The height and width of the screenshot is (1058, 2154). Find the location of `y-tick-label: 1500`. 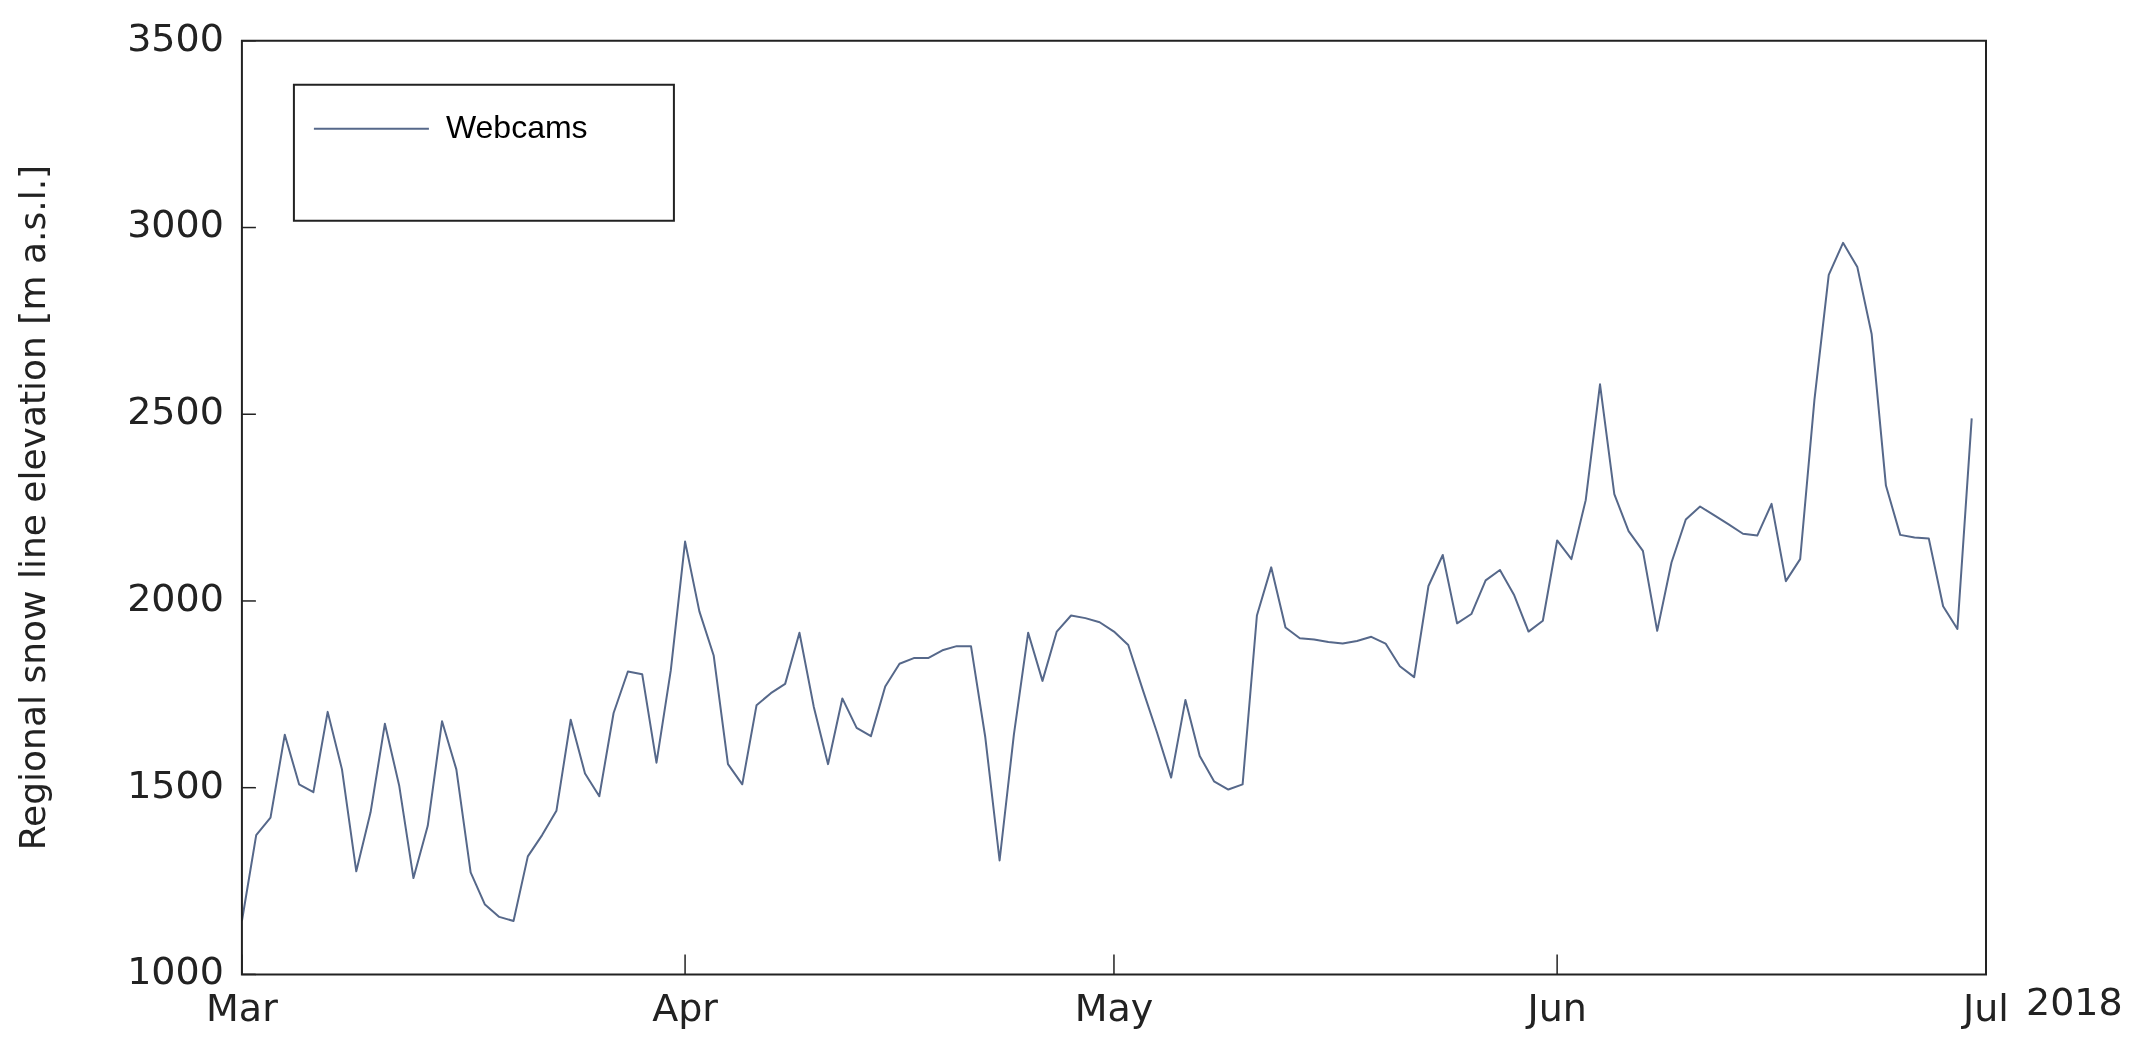

y-tick-label: 1500 is located at coordinates (175, 784).